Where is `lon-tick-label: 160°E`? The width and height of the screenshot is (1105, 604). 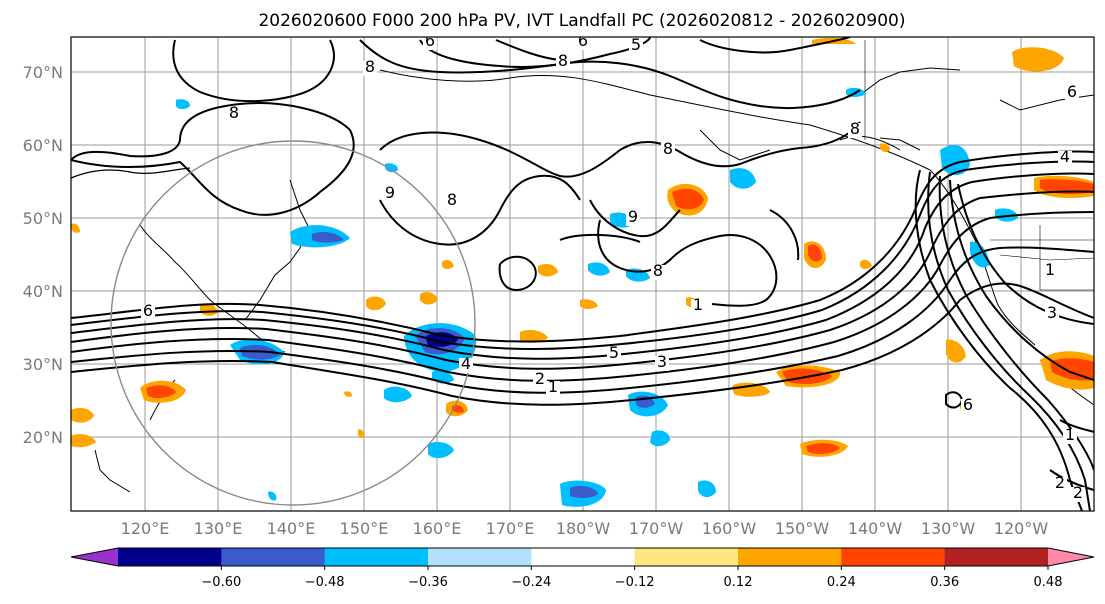
lon-tick-label: 160°E is located at coordinates (437, 528).